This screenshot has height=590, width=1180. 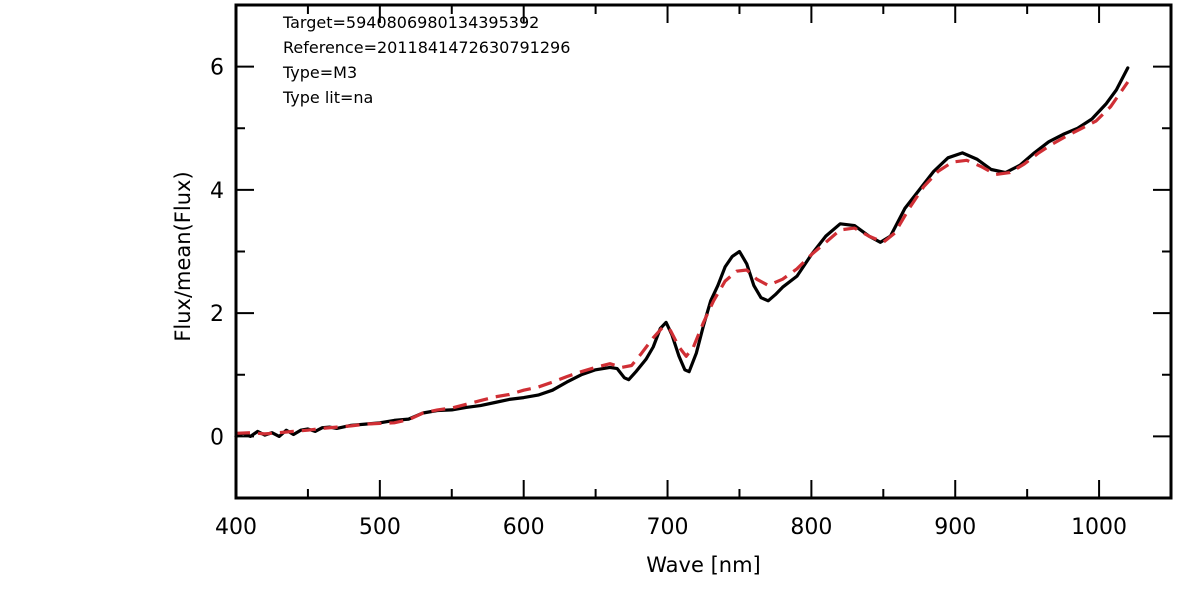 I want to click on y-tick-label: 4, so click(x=217, y=191).